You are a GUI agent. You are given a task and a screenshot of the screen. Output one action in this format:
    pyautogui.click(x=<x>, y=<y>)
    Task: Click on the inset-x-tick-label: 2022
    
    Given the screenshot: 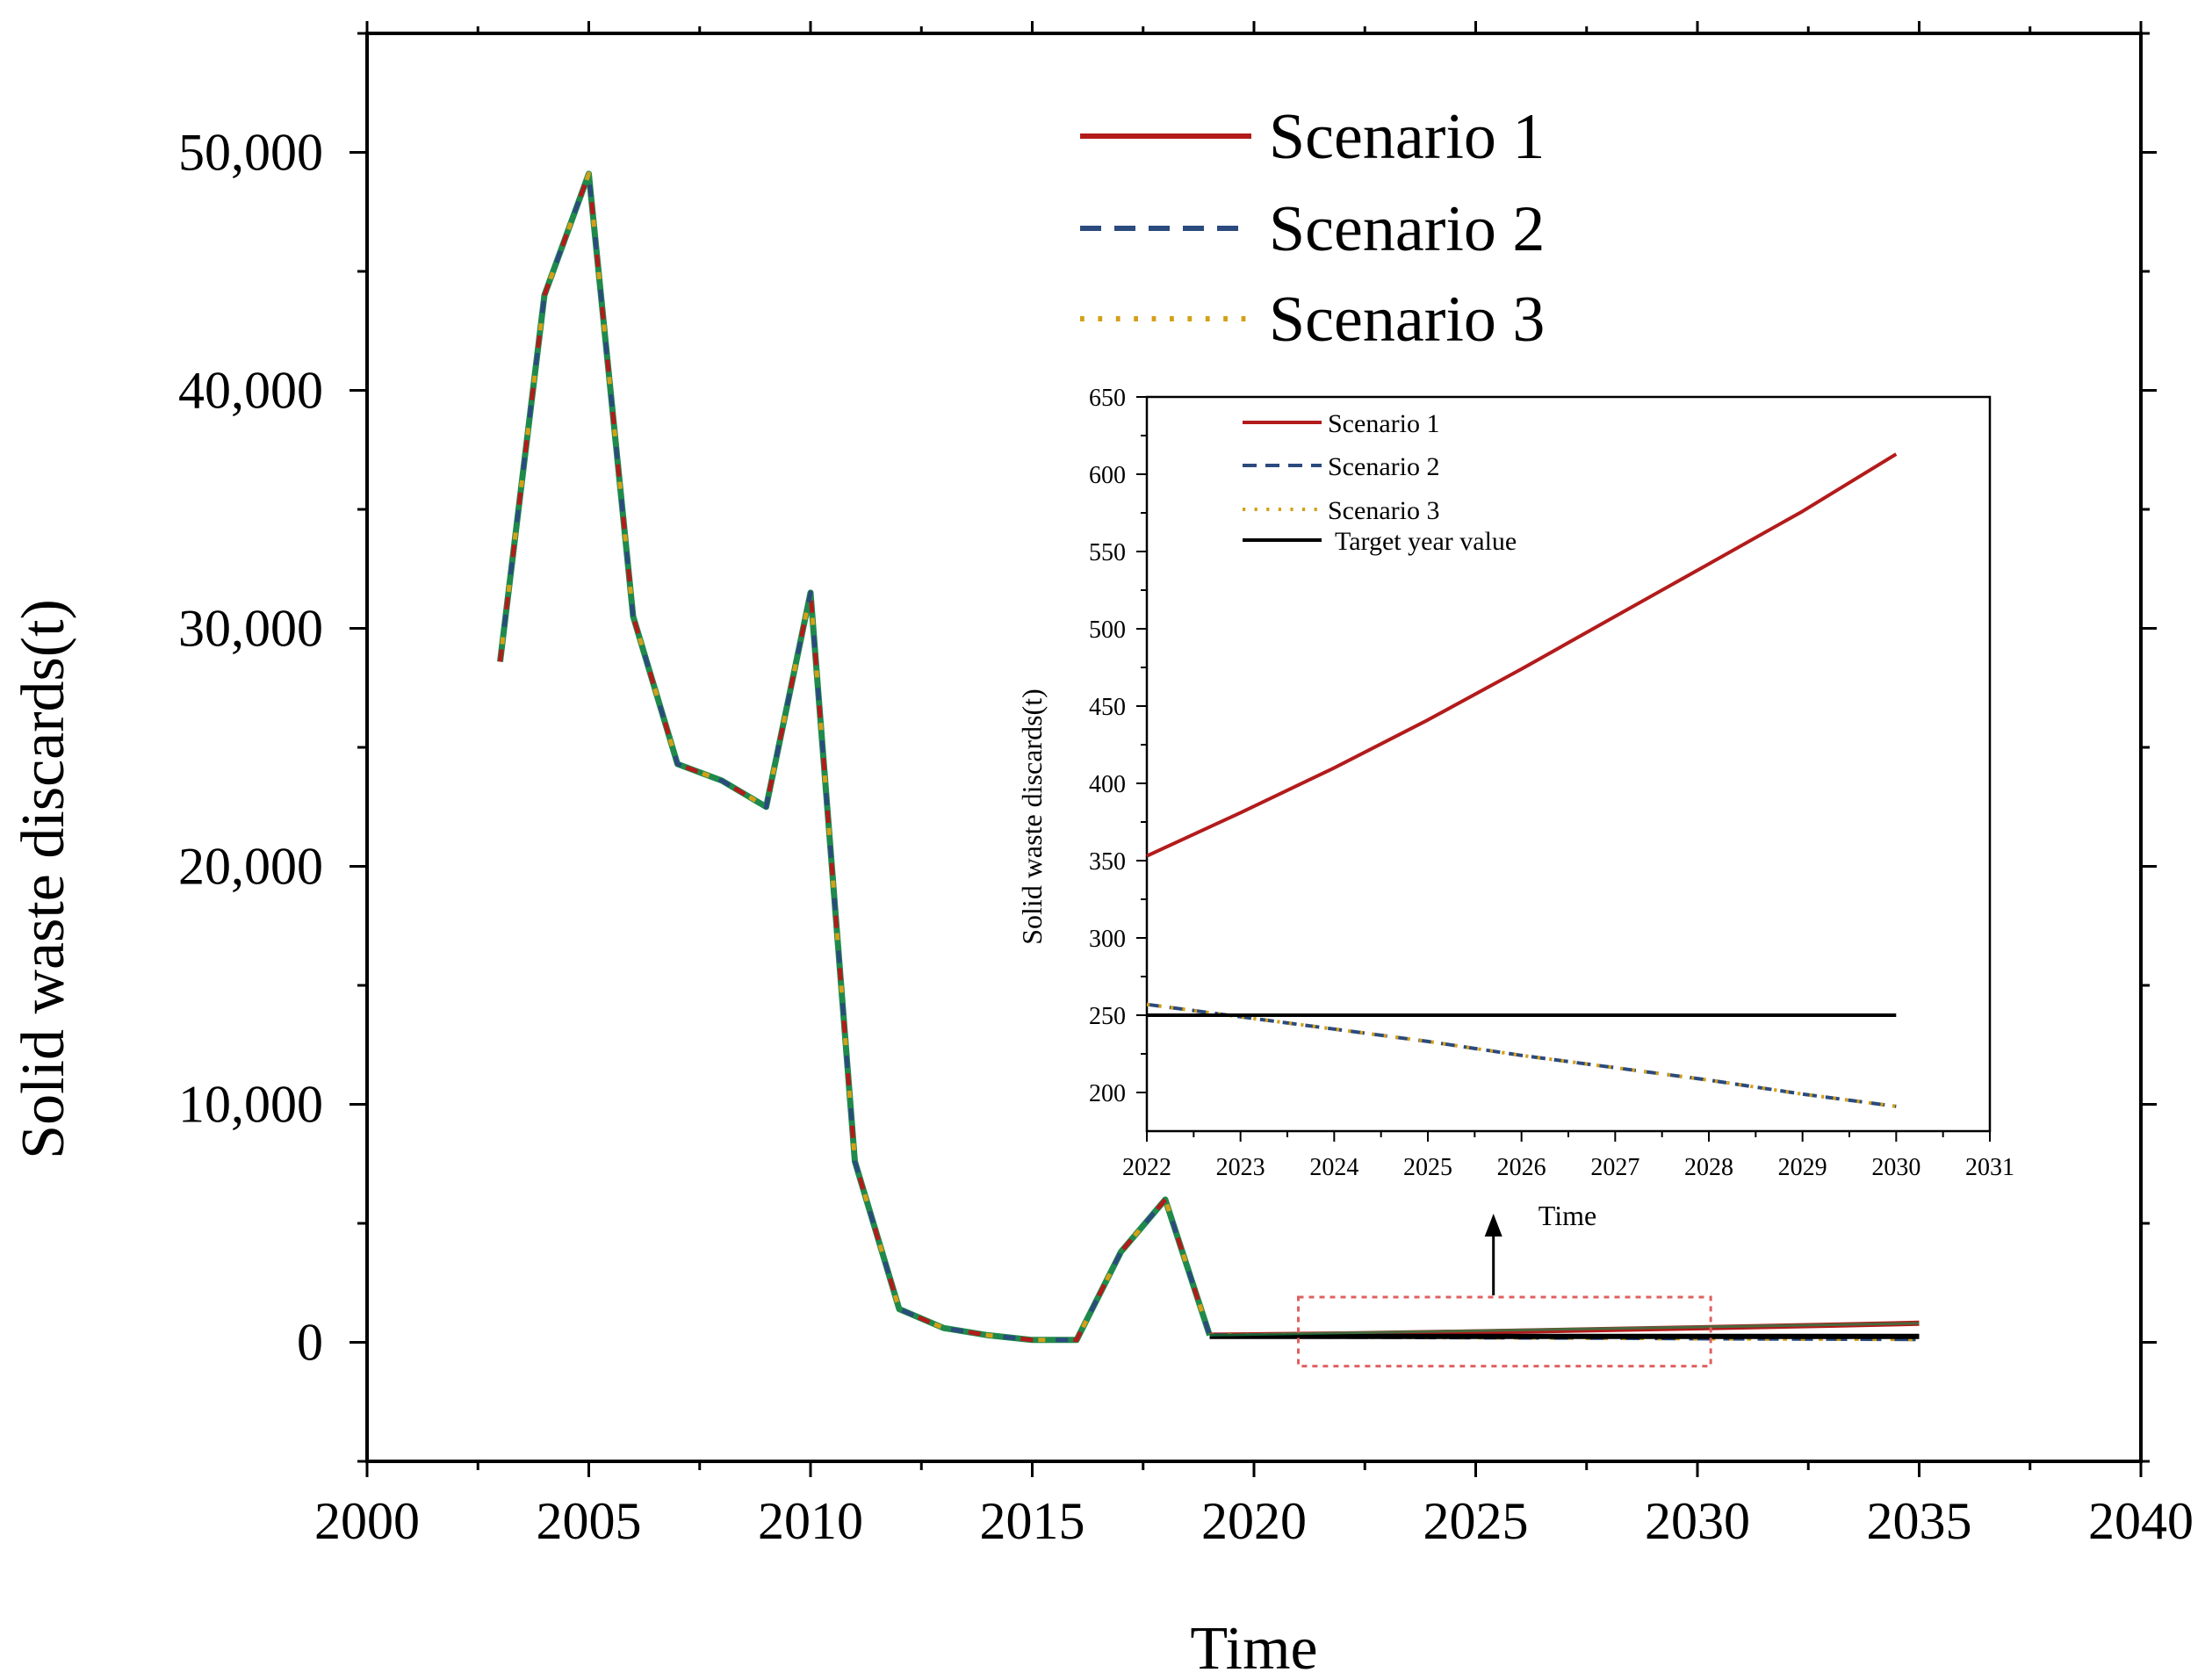 What is the action you would take?
    pyautogui.click(x=1146, y=1167)
    